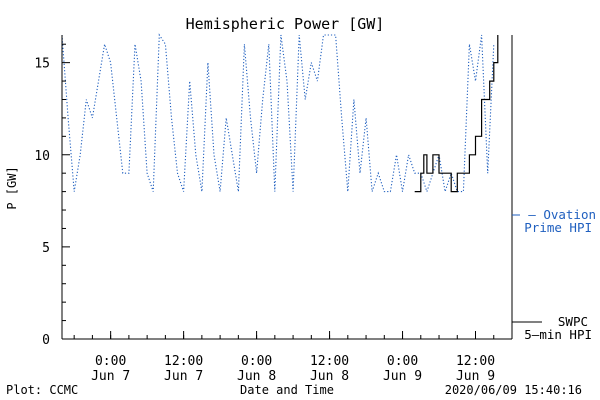 Image resolution: width=600 pixels, height=400 pixels. I want to click on chart-title: Hemispheric Power [GW], so click(285, 24).